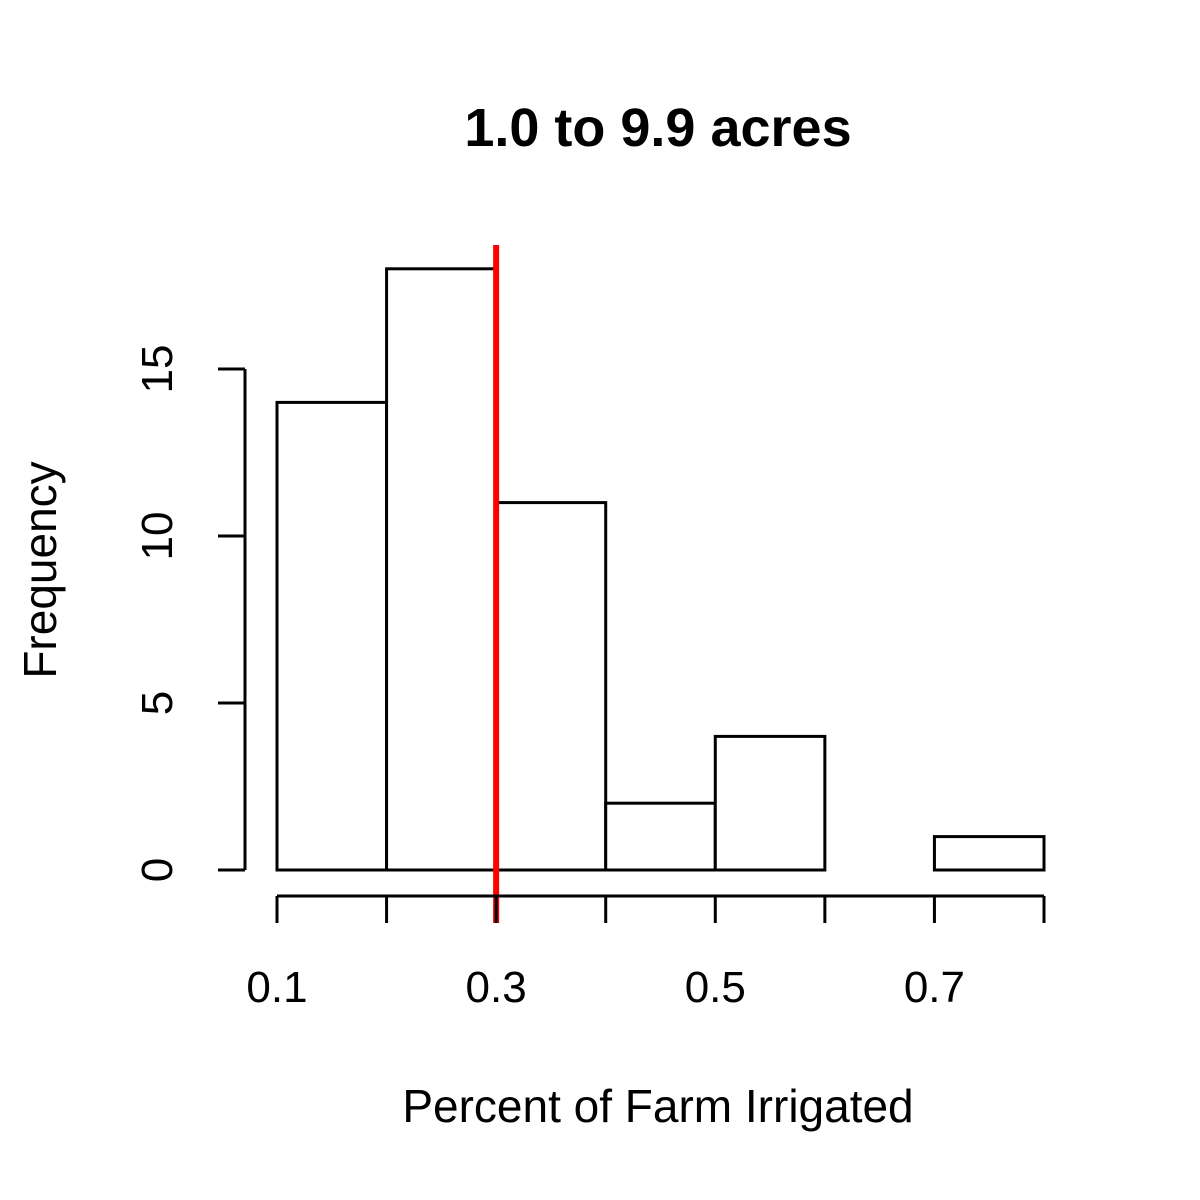 This screenshot has height=1200, width=1200. Describe the element at coordinates (157, 703) in the screenshot. I see `y-tick-label-5: 5` at that location.